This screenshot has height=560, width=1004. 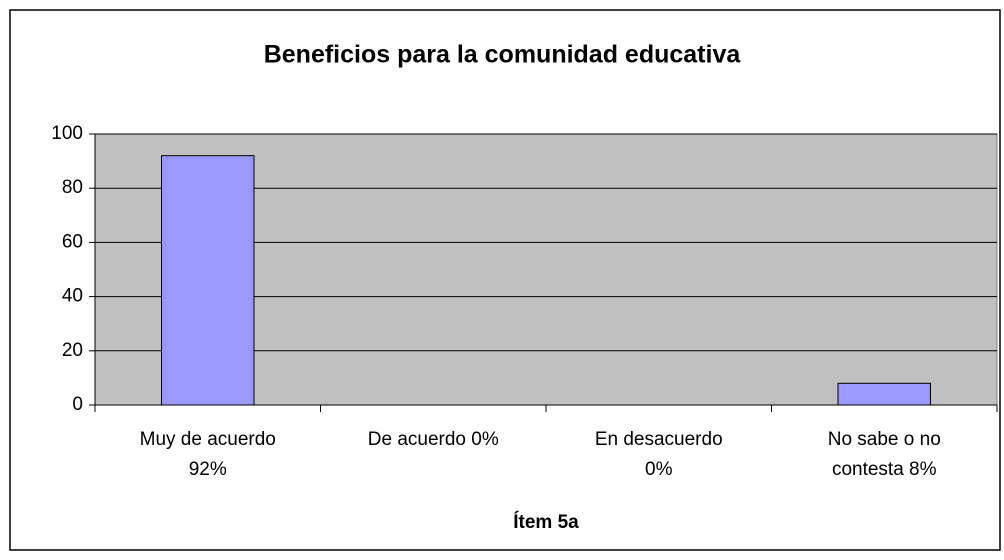 I want to click on y-tick-label: 80, so click(x=72, y=187).